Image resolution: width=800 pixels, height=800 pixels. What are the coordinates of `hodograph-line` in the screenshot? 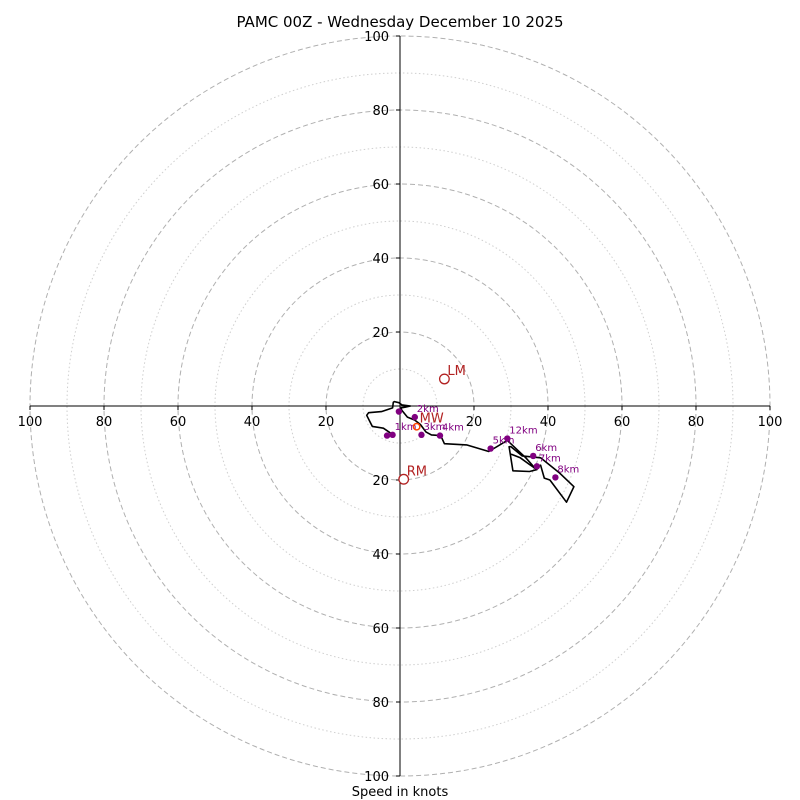 It's located at (470, 452).